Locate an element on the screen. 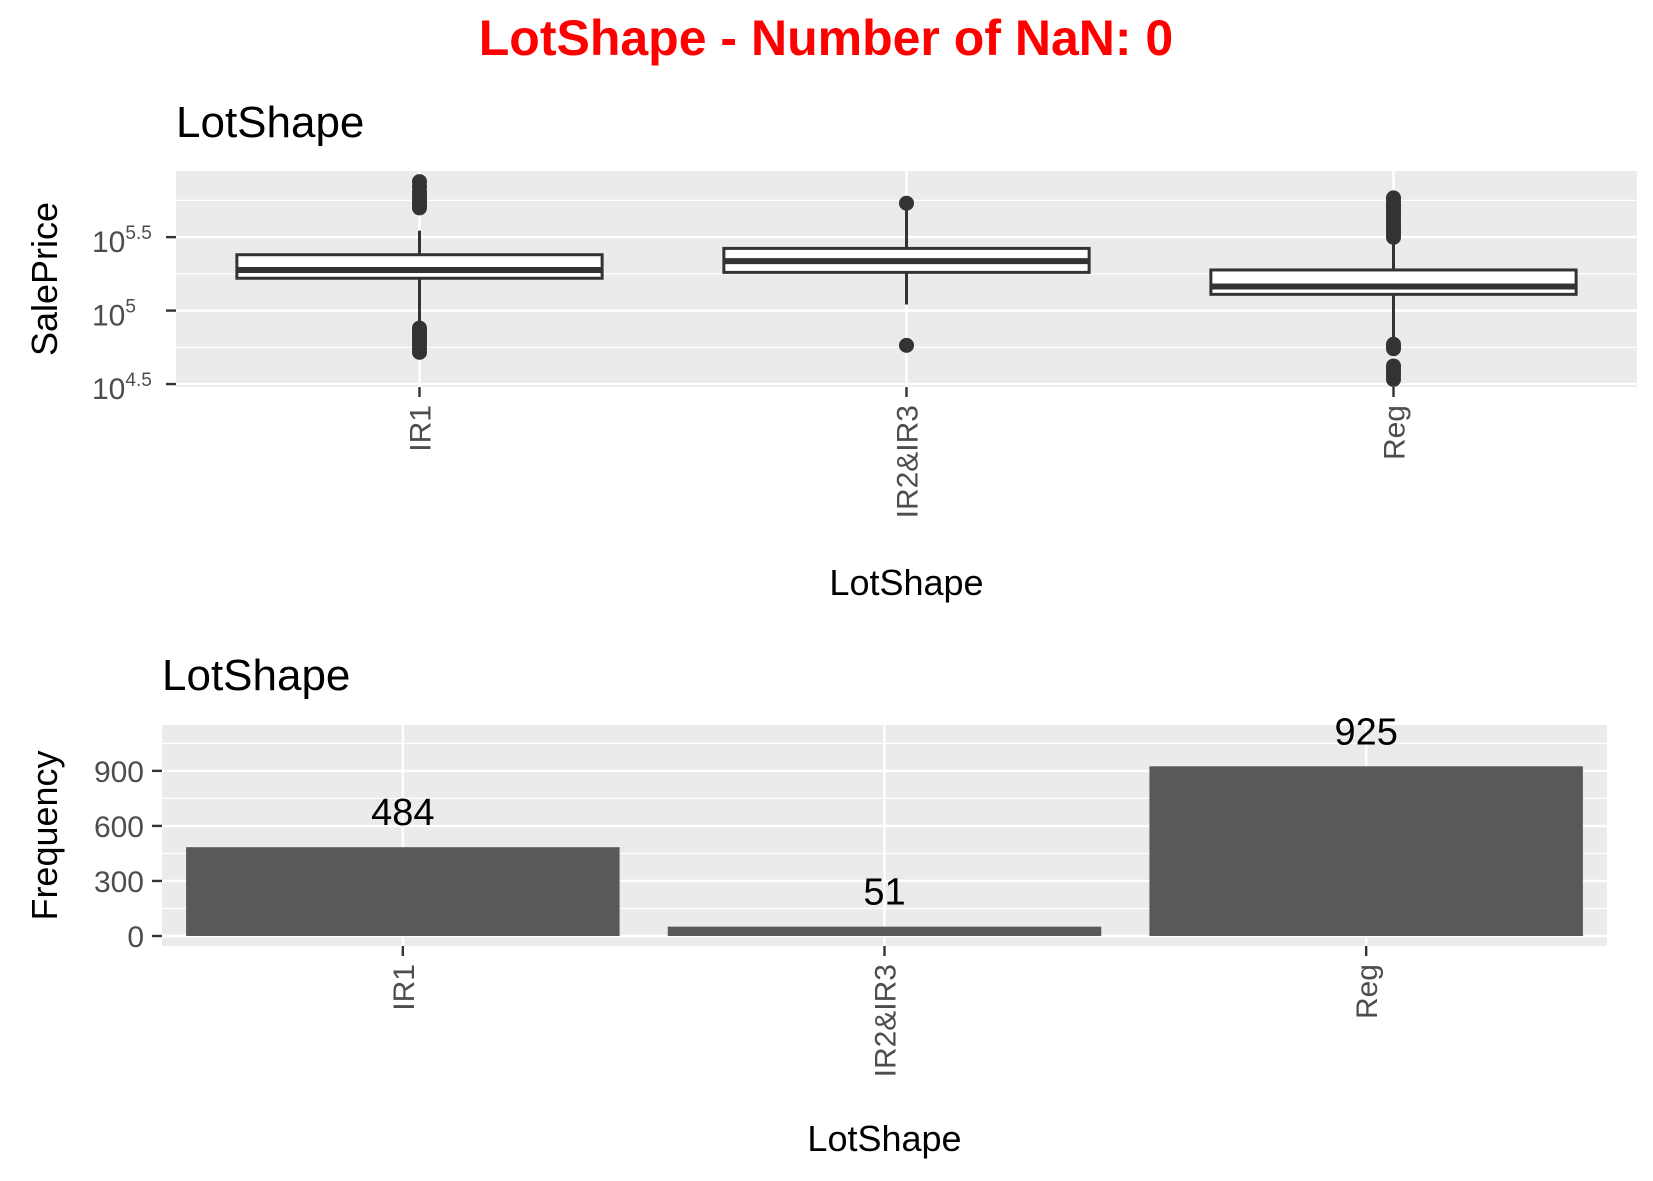 This screenshot has width=1653, height=1181. bar-x-axis-label: LotShape is located at coordinates (884, 1138).